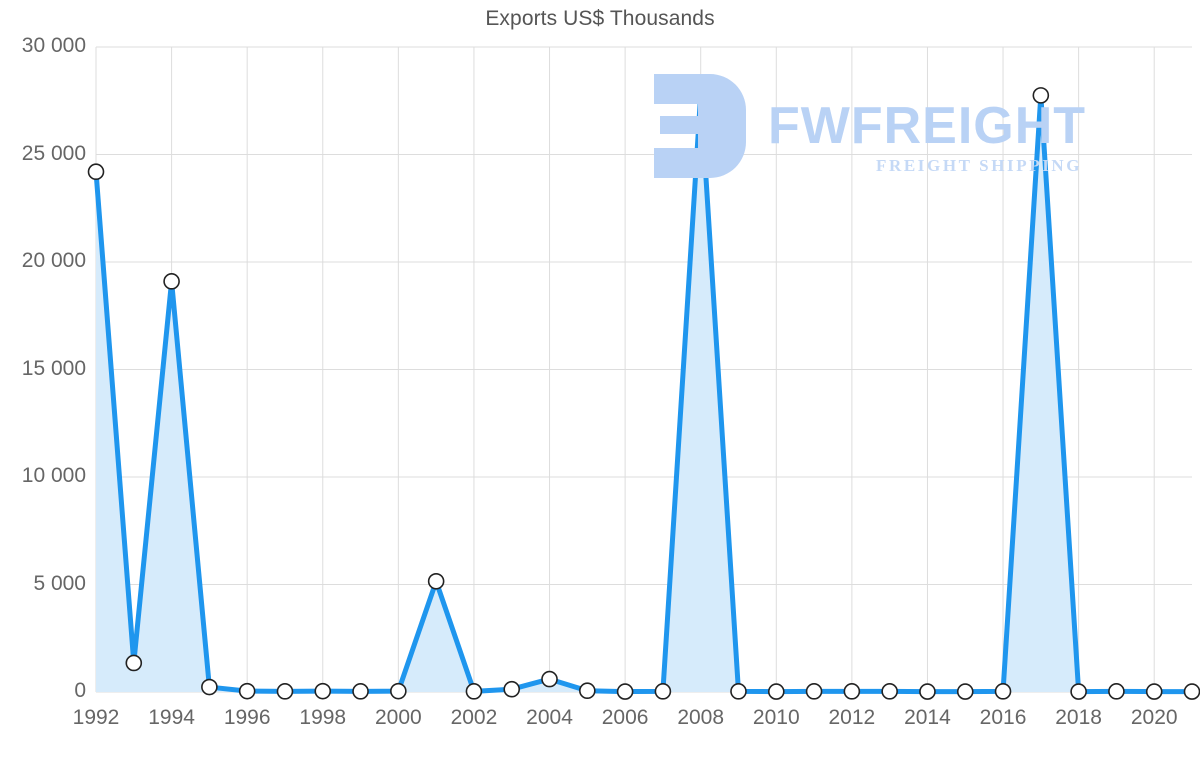 The width and height of the screenshot is (1200, 763). I want to click on x-axis-tick-label: 2016, so click(1003, 717).